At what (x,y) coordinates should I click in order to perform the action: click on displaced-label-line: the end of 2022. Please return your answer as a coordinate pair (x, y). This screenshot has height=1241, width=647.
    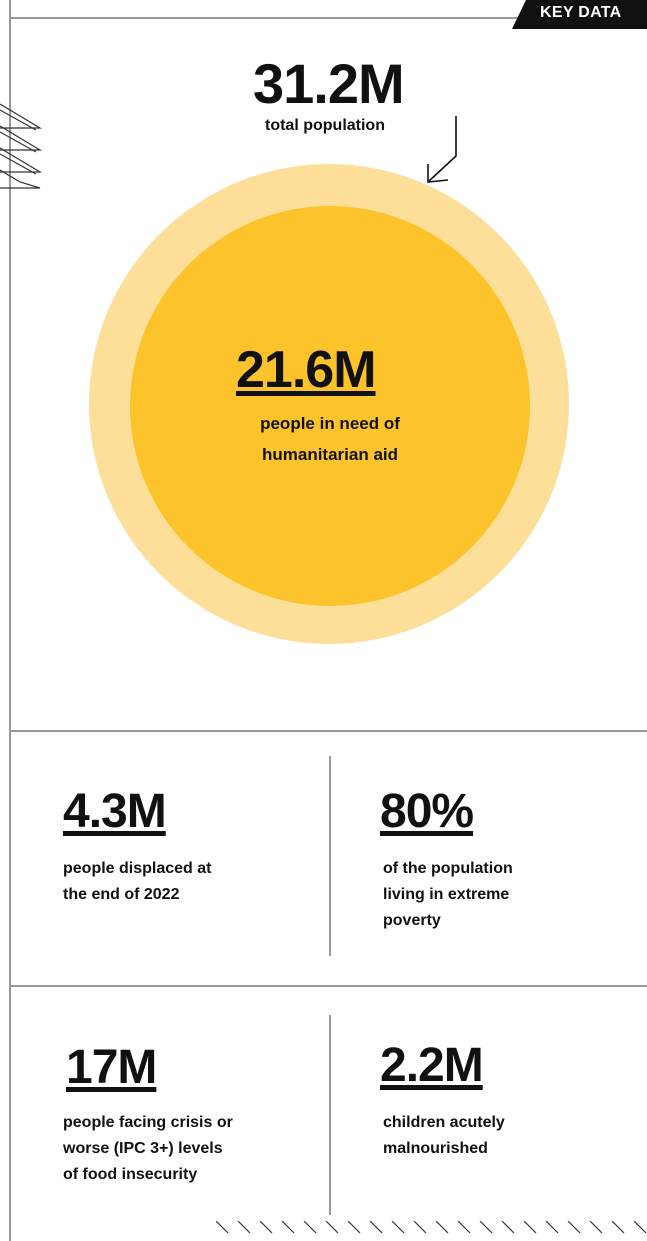
    Looking at the image, I should click on (121, 894).